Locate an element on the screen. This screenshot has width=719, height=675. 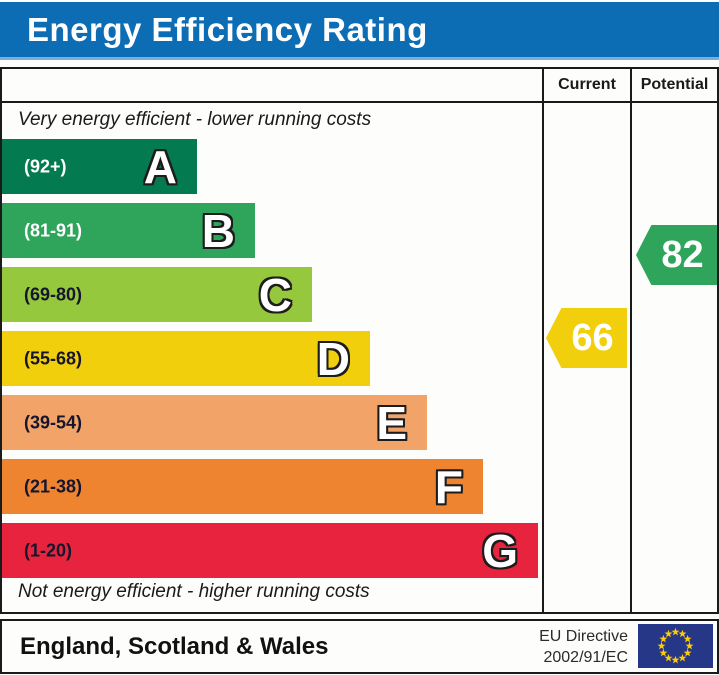
band-letter: D is located at coordinates (333, 358).